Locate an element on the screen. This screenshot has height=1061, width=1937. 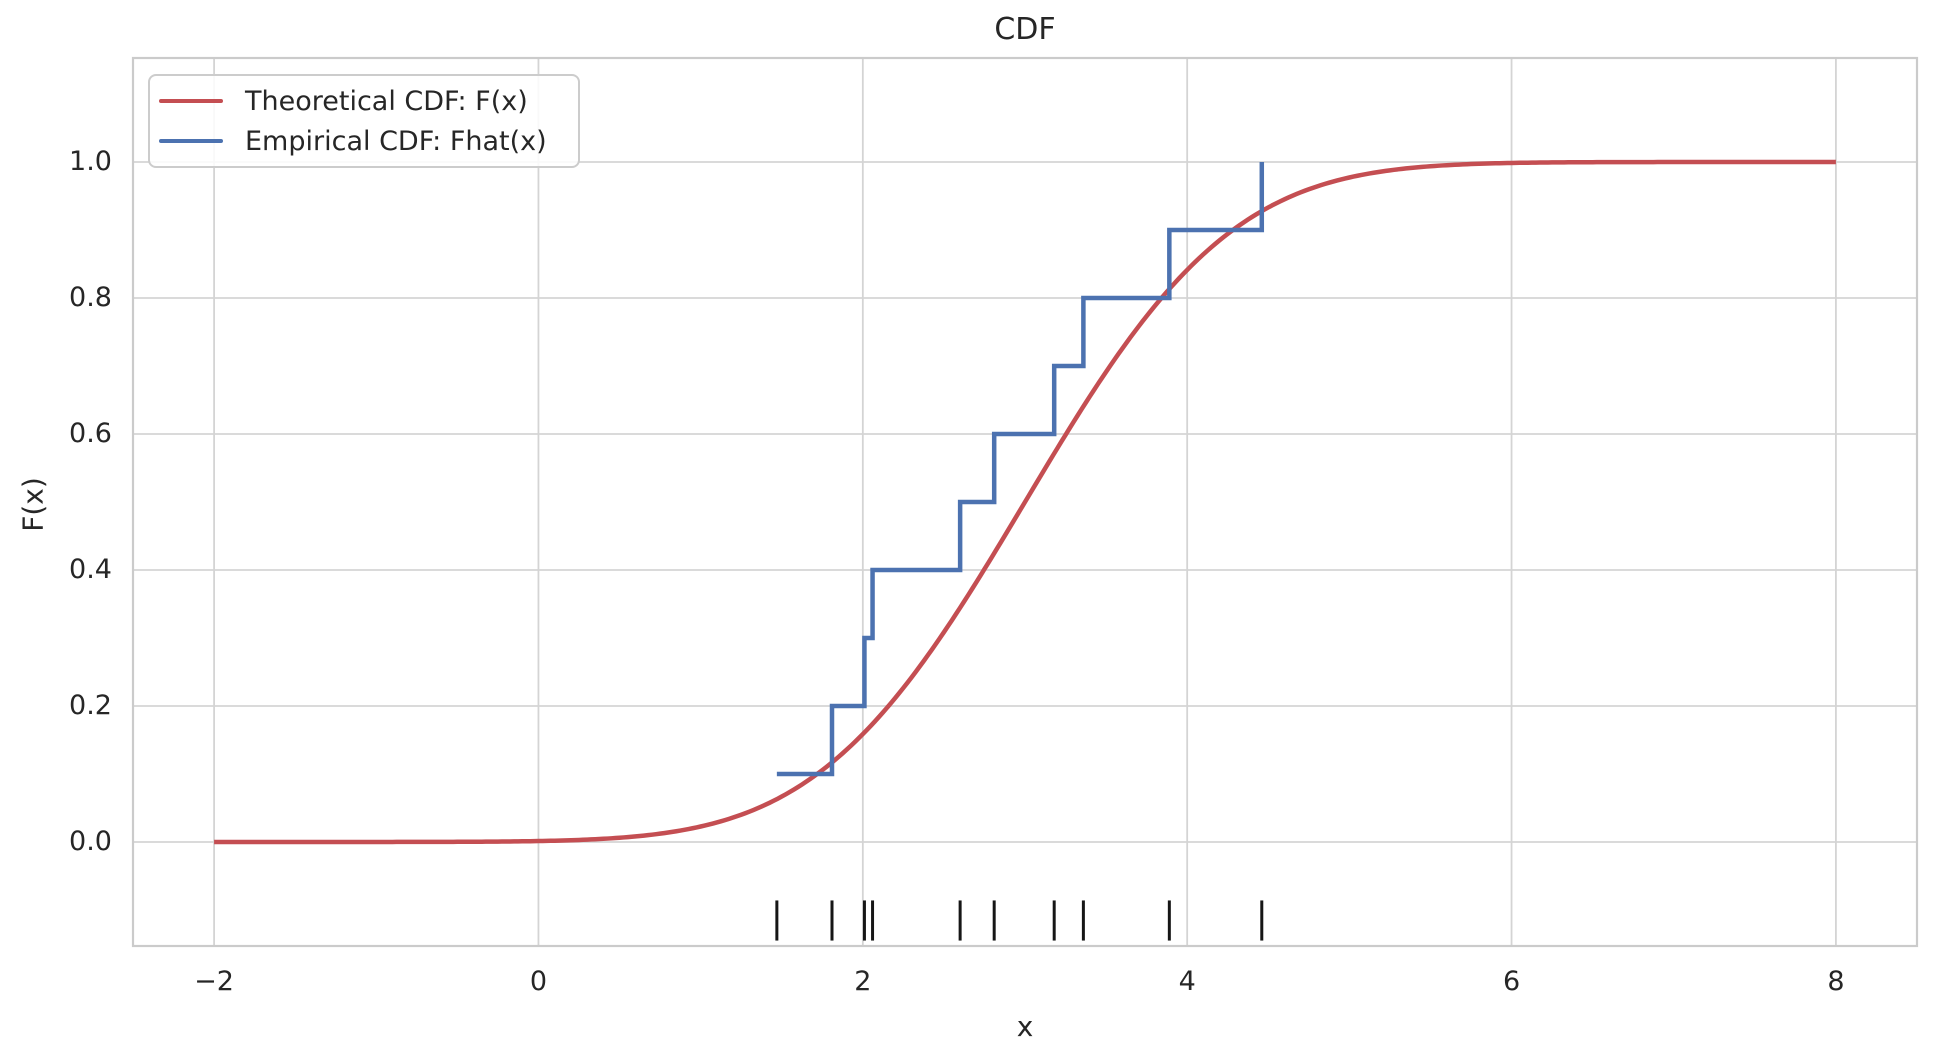
legend-item-empirical-cdf: Empirical CDF: Fhat(x) is located at coordinates (363, 141).